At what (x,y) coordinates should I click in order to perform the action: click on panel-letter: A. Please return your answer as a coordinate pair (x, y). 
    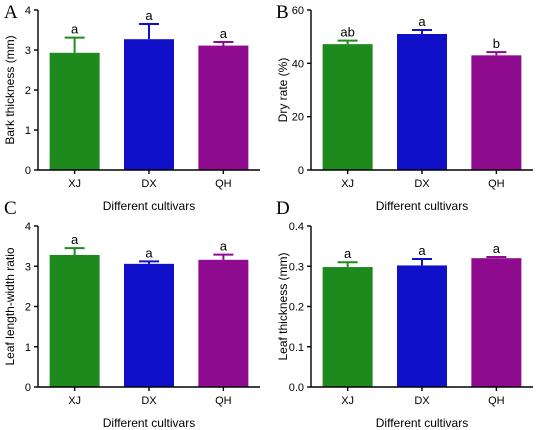
    Looking at the image, I should click on (11, 12).